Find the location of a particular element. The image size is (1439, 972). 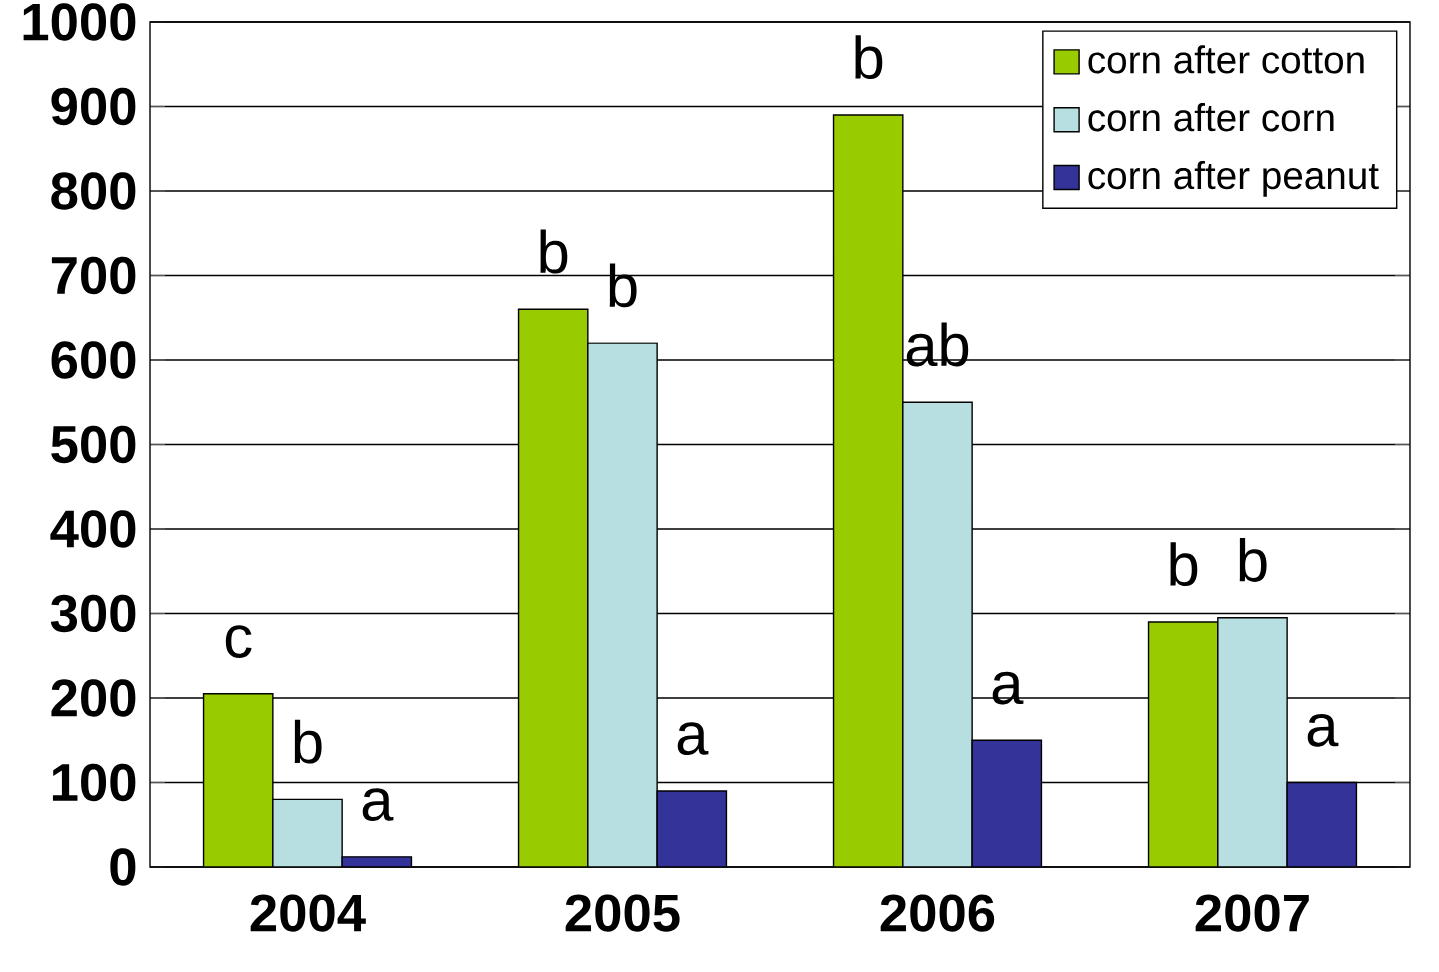

annotation: c is located at coordinates (238, 641).